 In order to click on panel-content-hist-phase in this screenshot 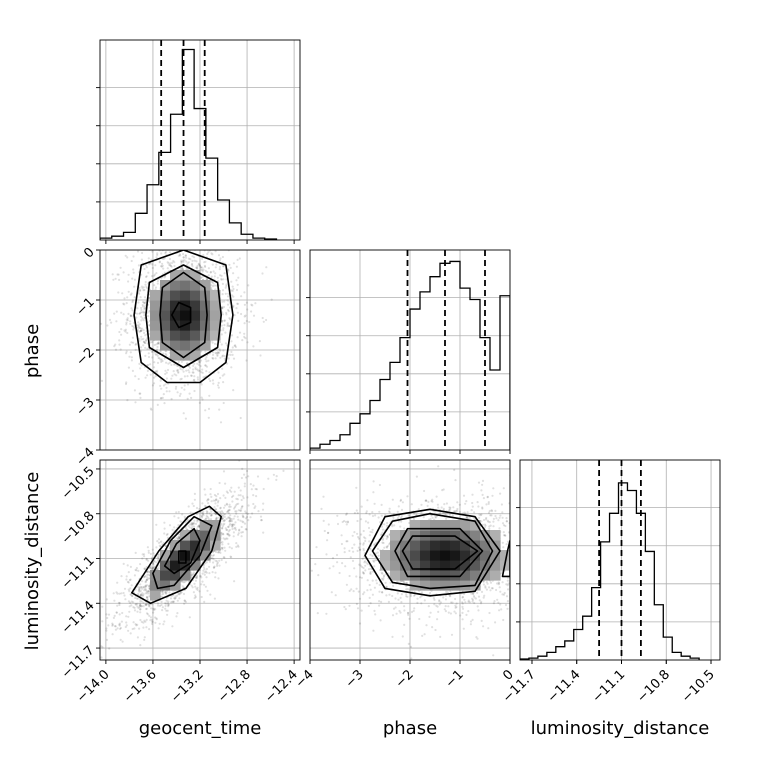, I will do `click(410, 350)`.